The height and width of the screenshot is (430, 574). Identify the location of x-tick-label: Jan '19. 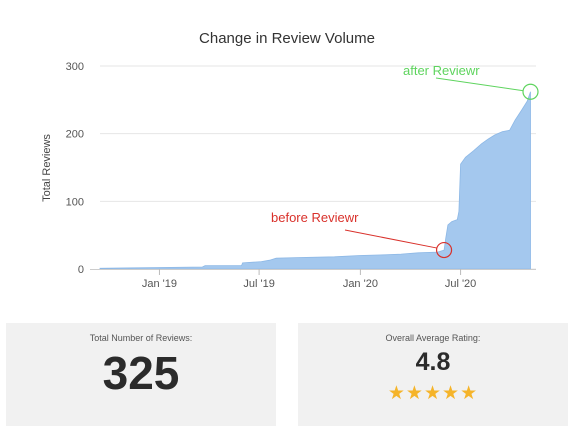
(159, 284).